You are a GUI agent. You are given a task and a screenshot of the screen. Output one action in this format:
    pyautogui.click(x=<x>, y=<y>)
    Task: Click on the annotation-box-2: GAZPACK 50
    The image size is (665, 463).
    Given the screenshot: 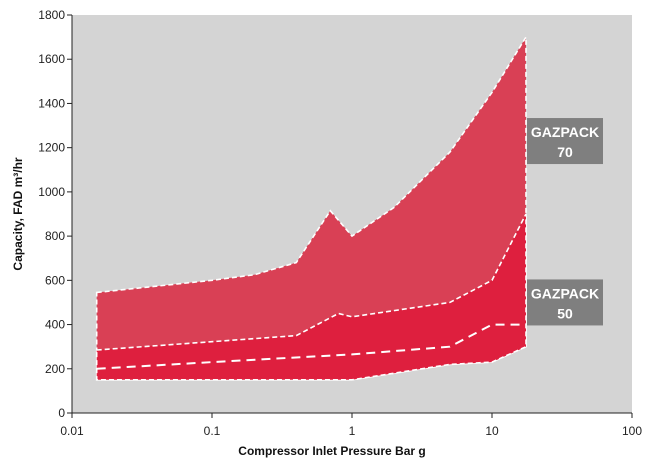 What is the action you would take?
    pyautogui.click(x=565, y=302)
    